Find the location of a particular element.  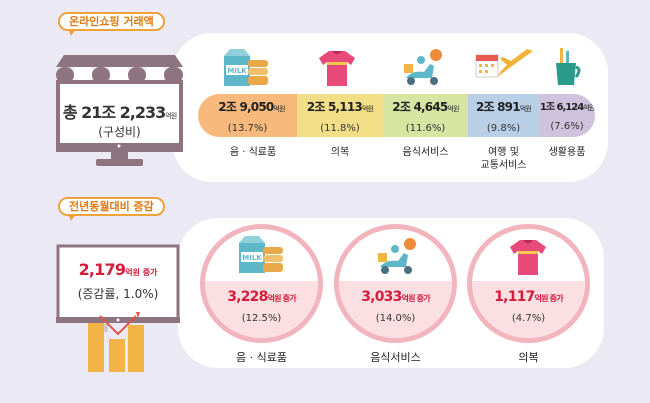

segment-food-service: 2조 4,645억원 (11.6%) is located at coordinates (425, 115).